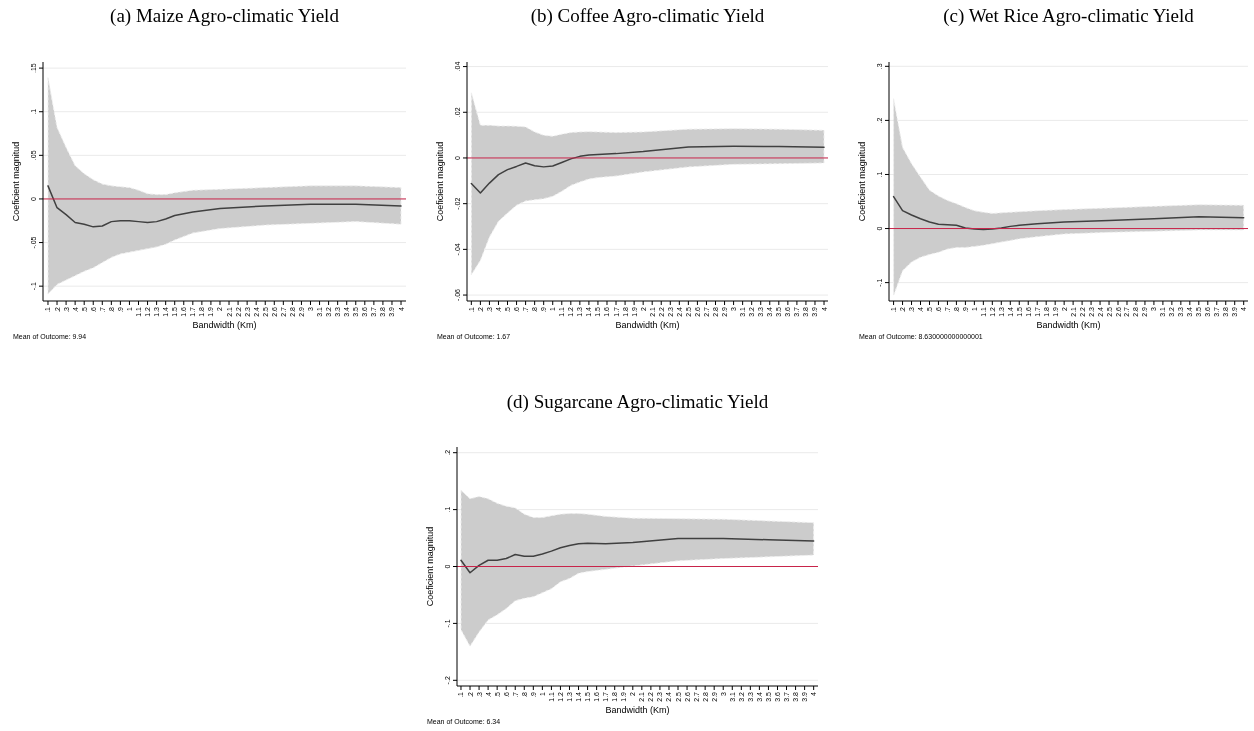  Describe the element at coordinates (647, 16) in the screenshot. I see `chart-title: (b) Coffee Agro-climatic Yield` at that location.